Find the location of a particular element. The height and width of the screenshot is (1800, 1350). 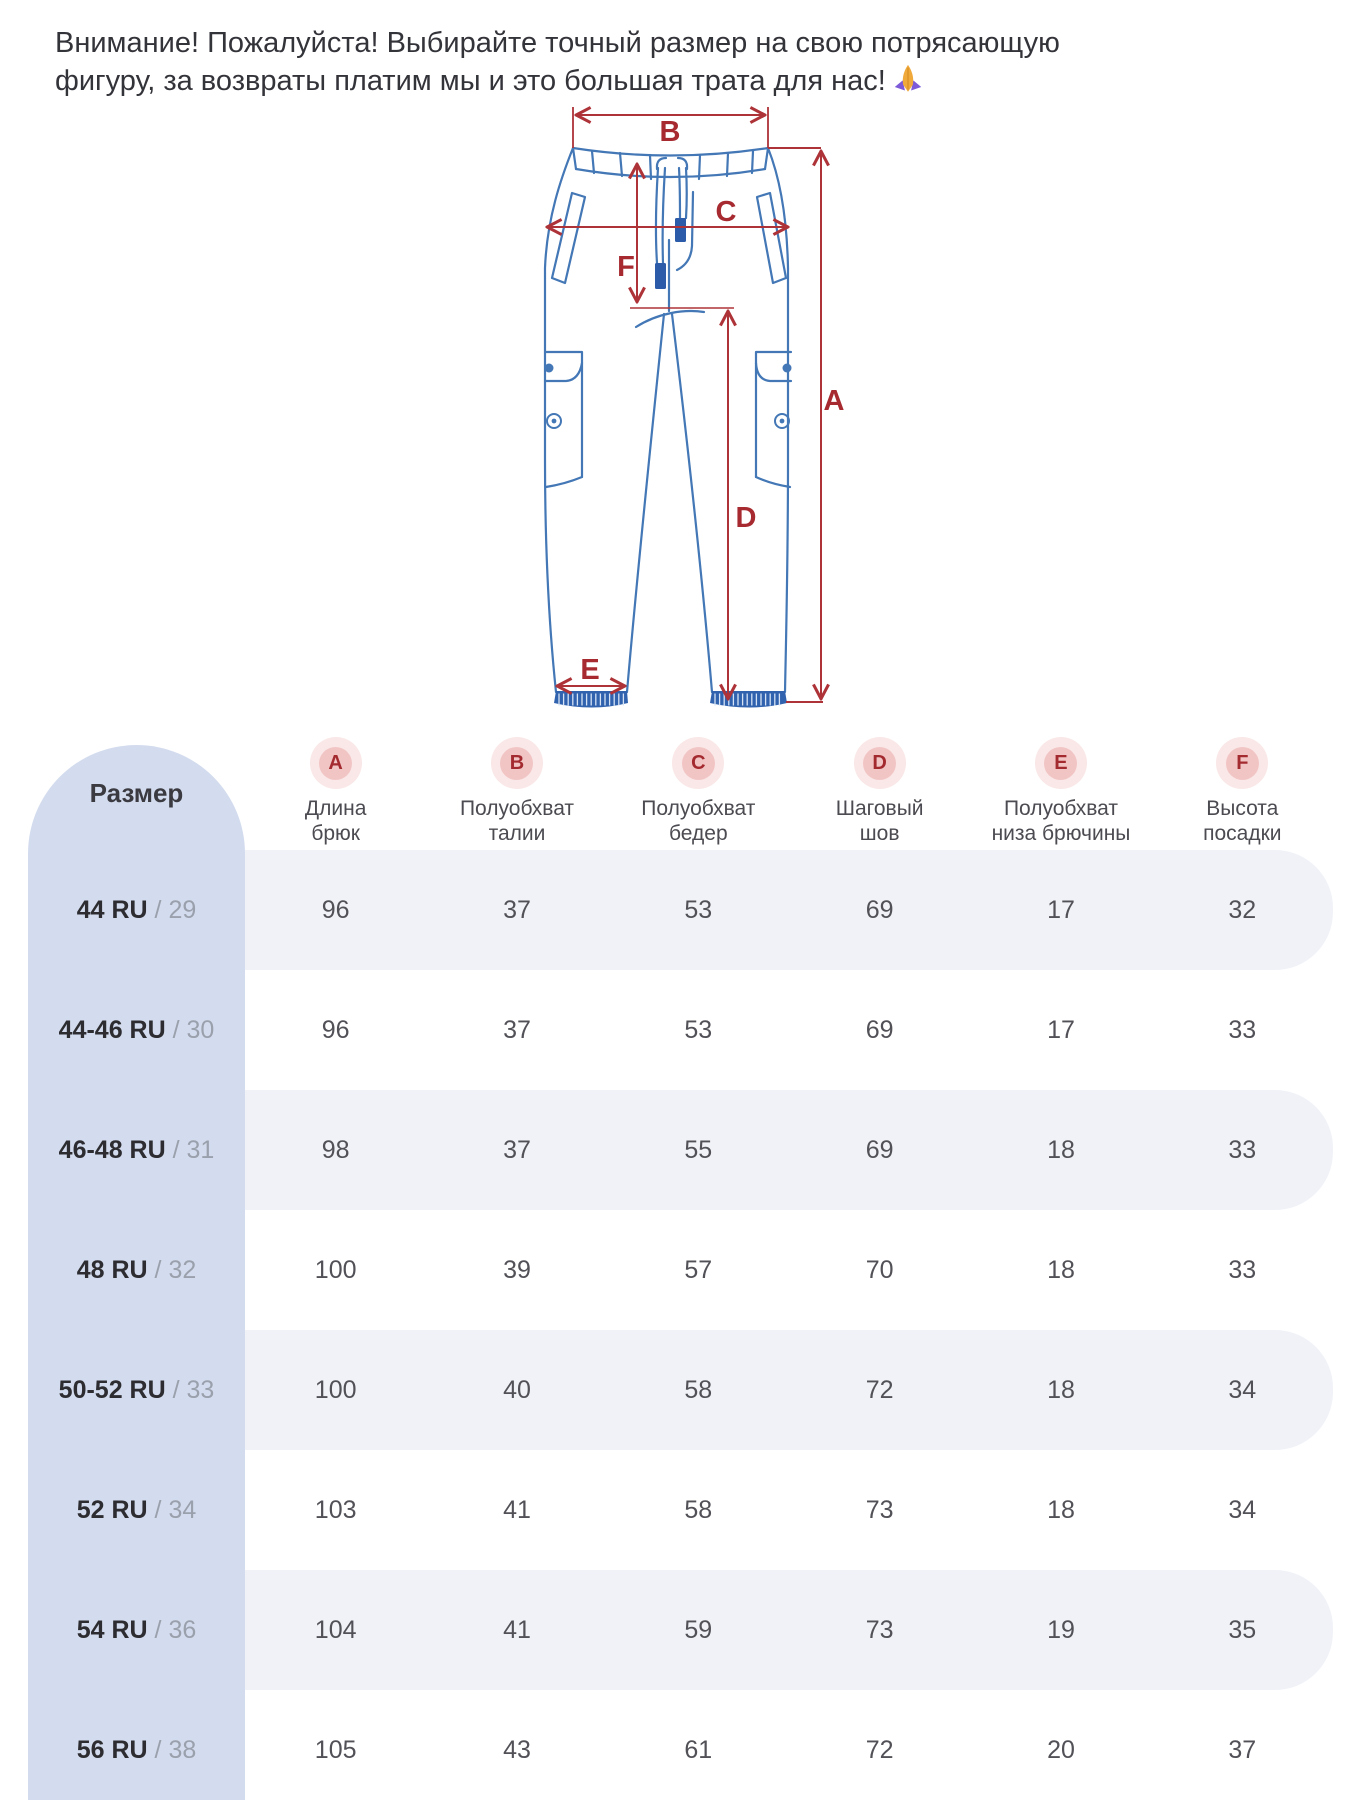

measurement-arrows is located at coordinates (686, 405).